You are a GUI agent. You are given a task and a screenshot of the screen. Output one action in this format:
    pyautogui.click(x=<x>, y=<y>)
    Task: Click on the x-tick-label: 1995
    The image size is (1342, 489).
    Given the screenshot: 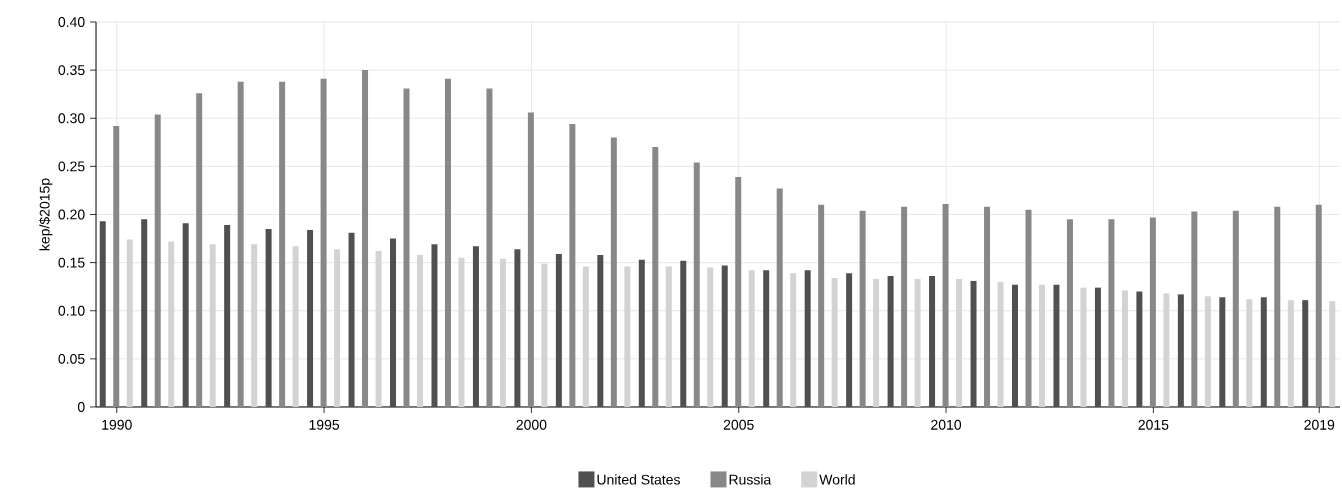 What is the action you would take?
    pyautogui.click(x=324, y=424)
    